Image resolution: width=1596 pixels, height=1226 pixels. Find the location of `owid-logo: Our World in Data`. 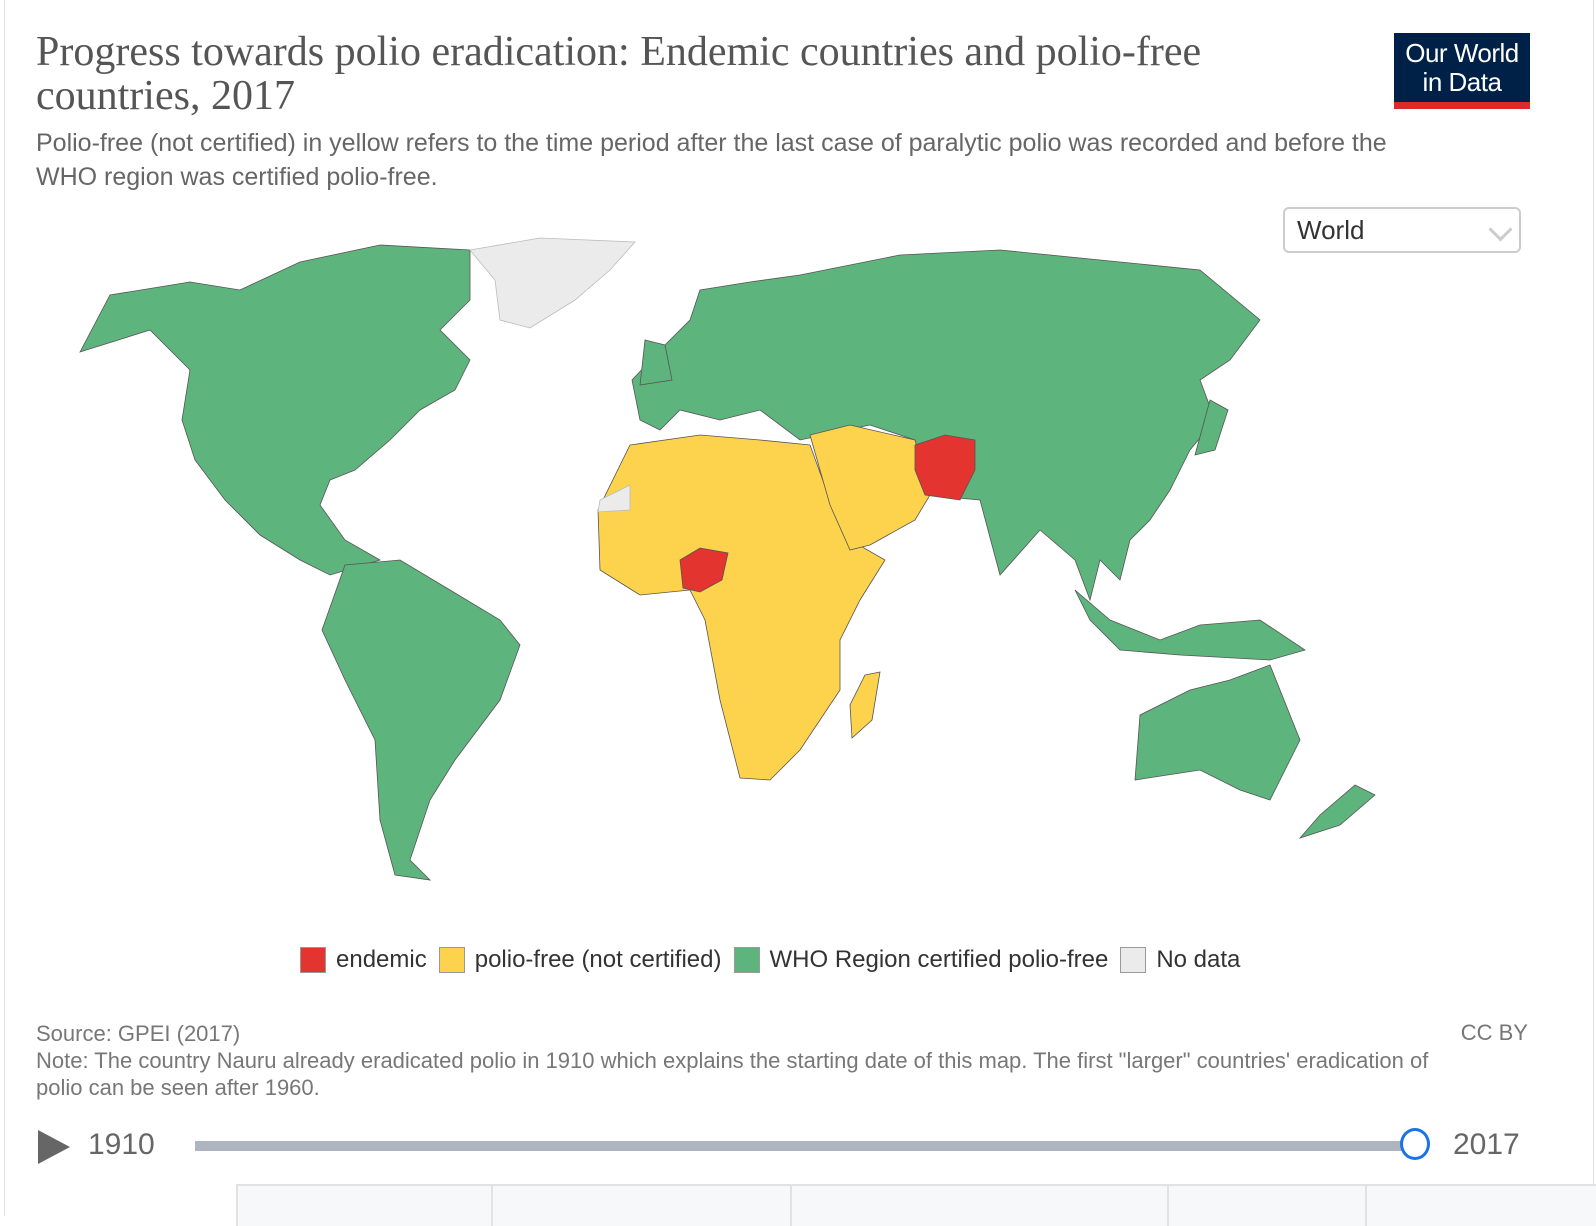

owid-logo: Our World in Data is located at coordinates (1462, 71).